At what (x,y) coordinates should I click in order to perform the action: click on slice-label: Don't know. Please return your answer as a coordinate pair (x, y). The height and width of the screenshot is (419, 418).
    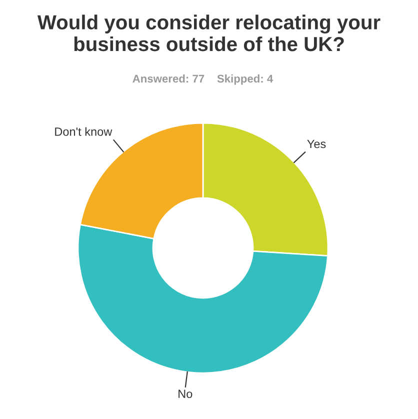
    Looking at the image, I should click on (83, 131).